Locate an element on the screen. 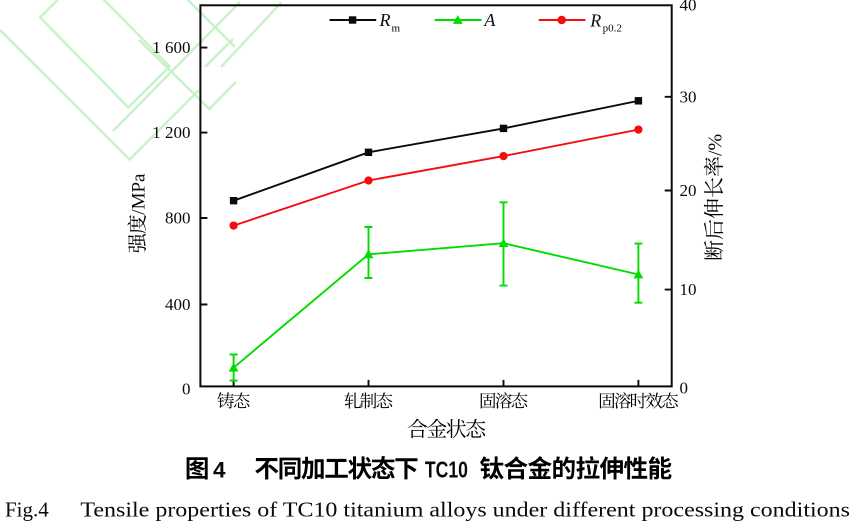  svg-text: 4 is located at coordinates (219, 469).